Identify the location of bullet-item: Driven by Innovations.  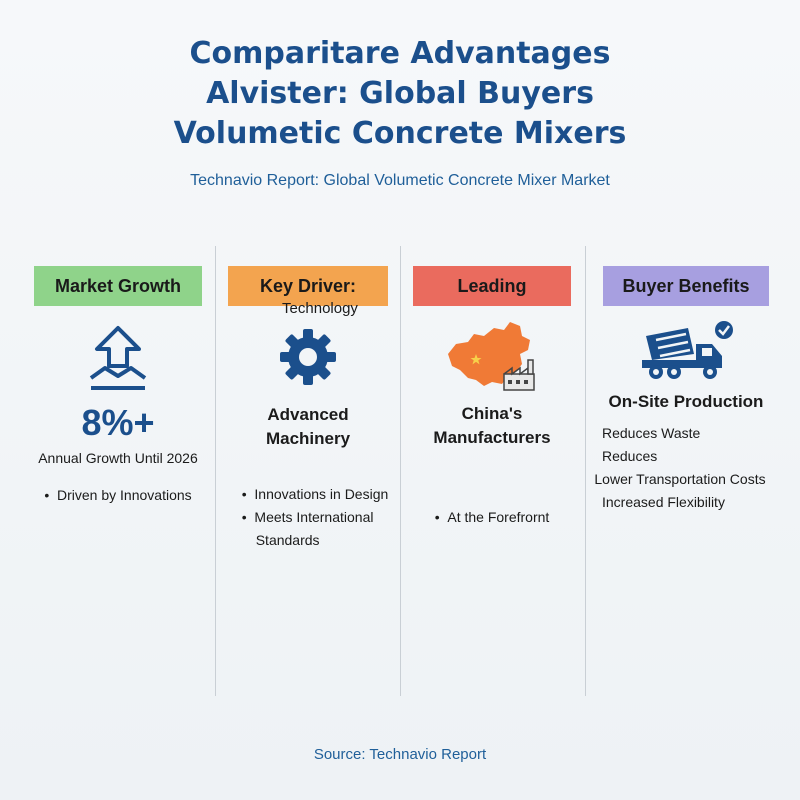
(118, 495).